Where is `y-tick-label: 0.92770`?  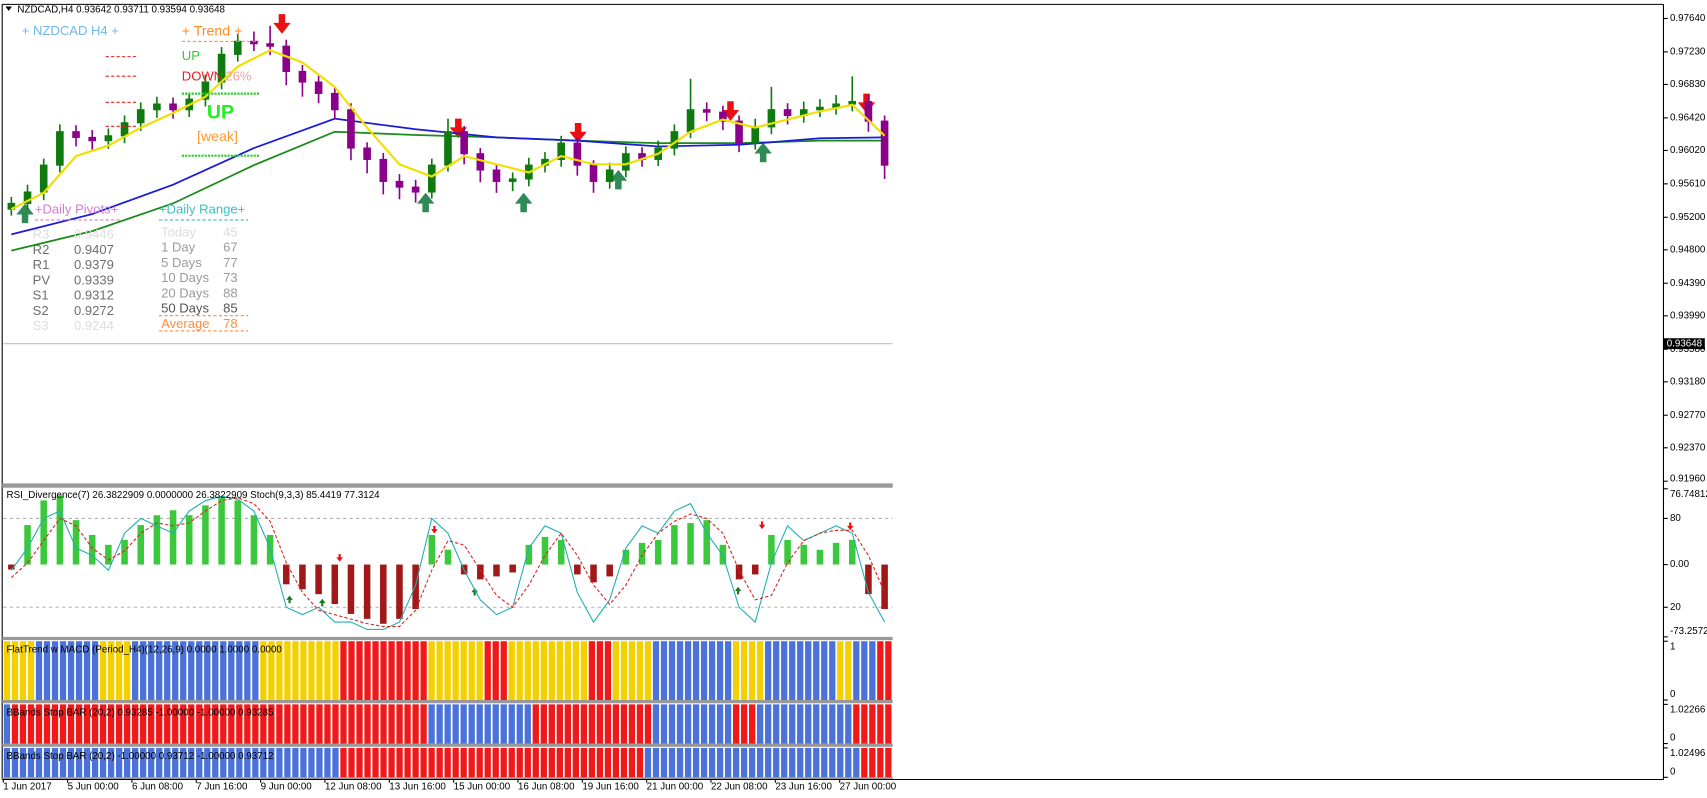
y-tick-label: 0.92770 is located at coordinates (1688, 415).